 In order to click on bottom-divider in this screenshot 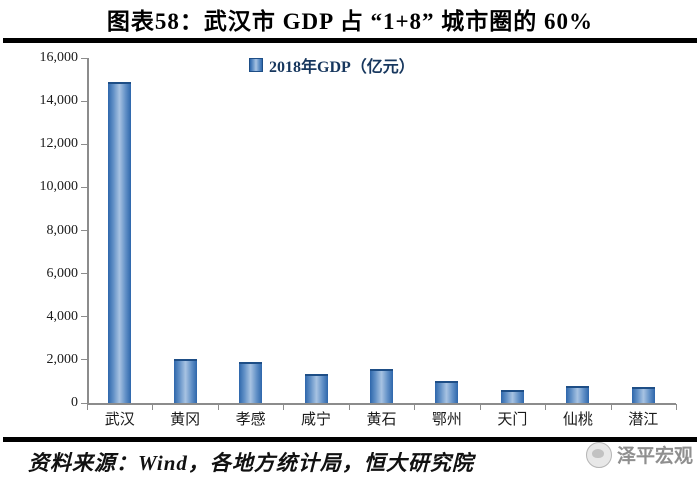, I will do `click(350, 439)`.